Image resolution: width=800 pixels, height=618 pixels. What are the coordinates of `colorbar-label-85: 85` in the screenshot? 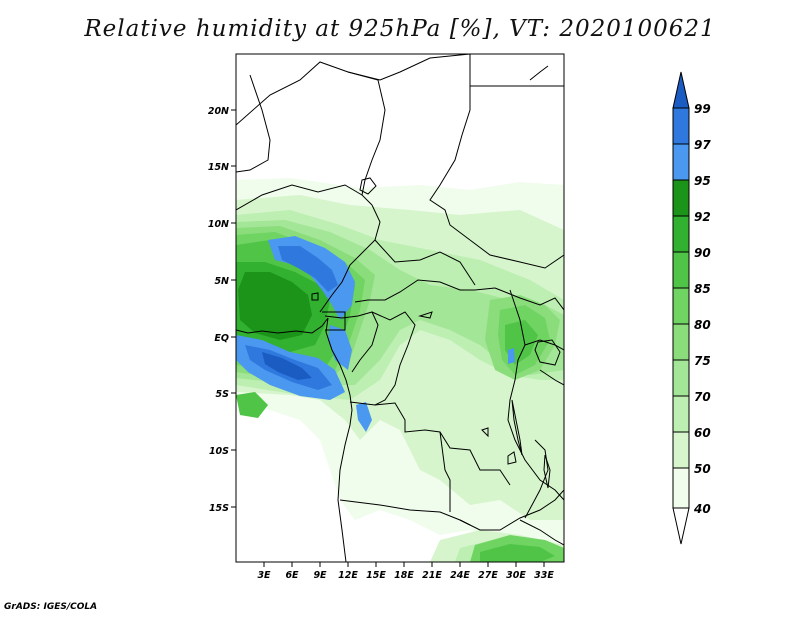 It's located at (702, 289).